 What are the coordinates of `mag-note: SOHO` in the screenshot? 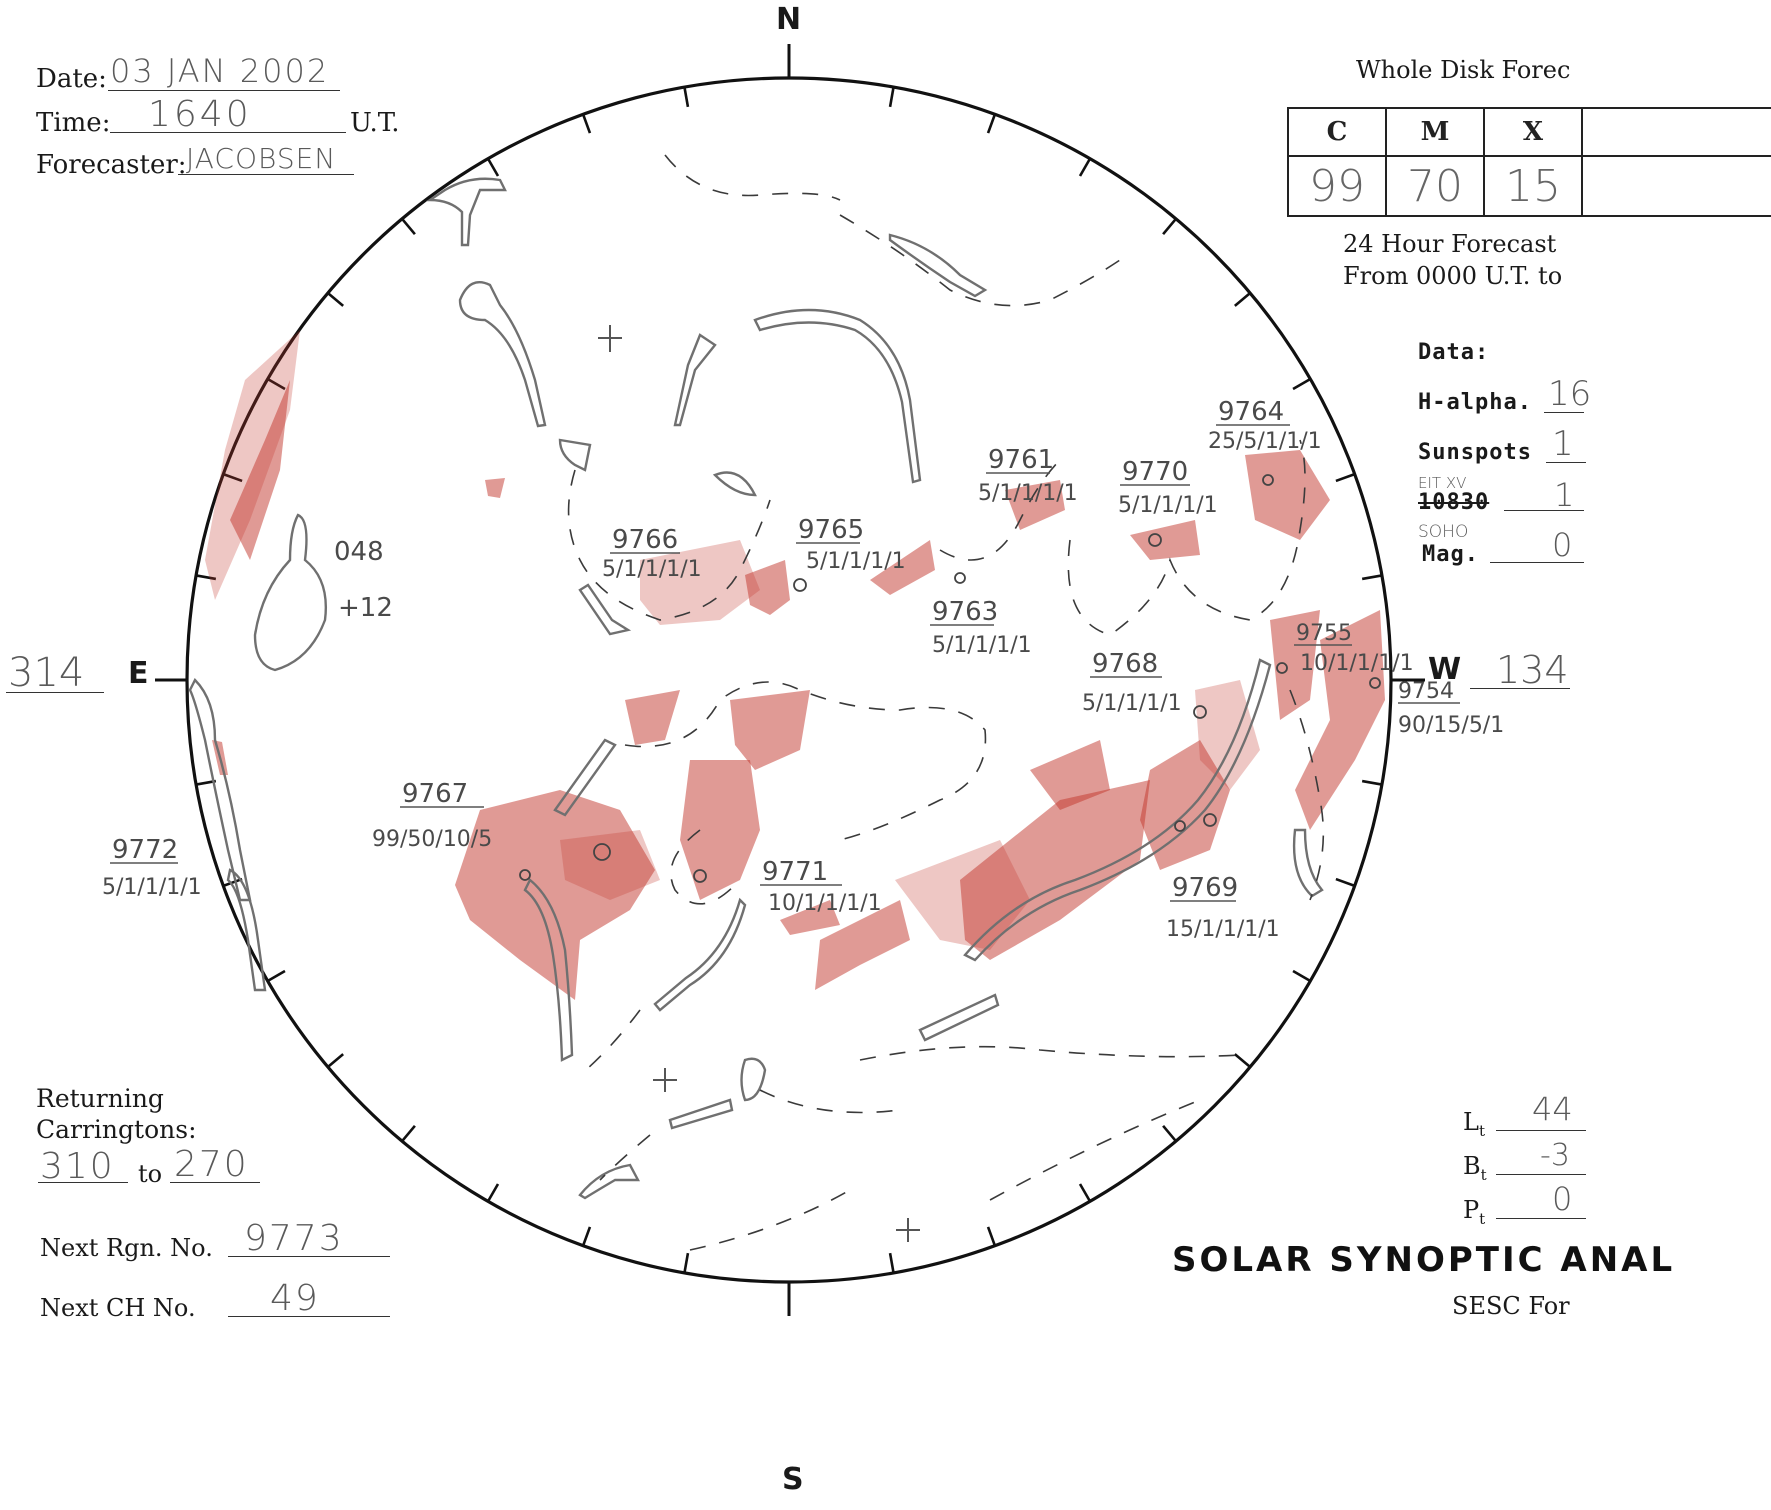 It's located at (1443, 532).